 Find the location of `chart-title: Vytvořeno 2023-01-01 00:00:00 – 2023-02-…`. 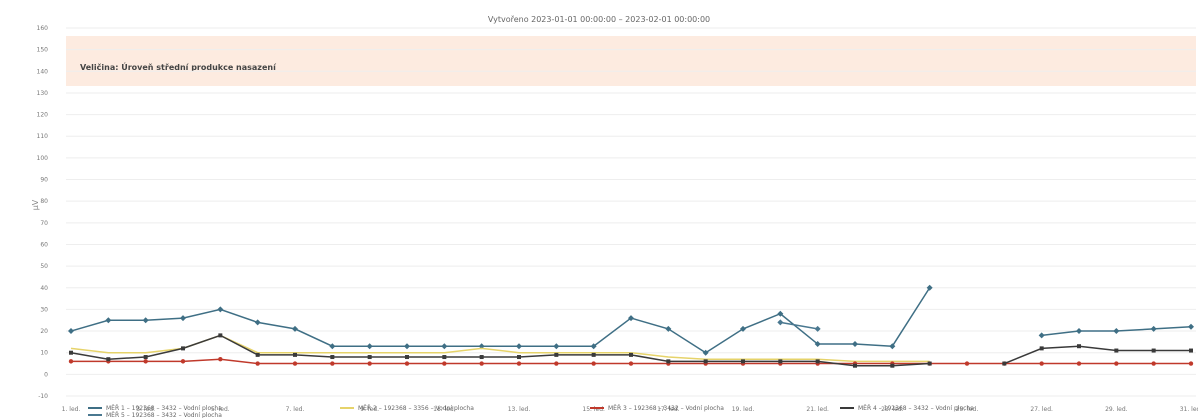

chart-title: Vytvořeno 2023-01-01 00:00:00 – 2023-02-… is located at coordinates (599, 19).